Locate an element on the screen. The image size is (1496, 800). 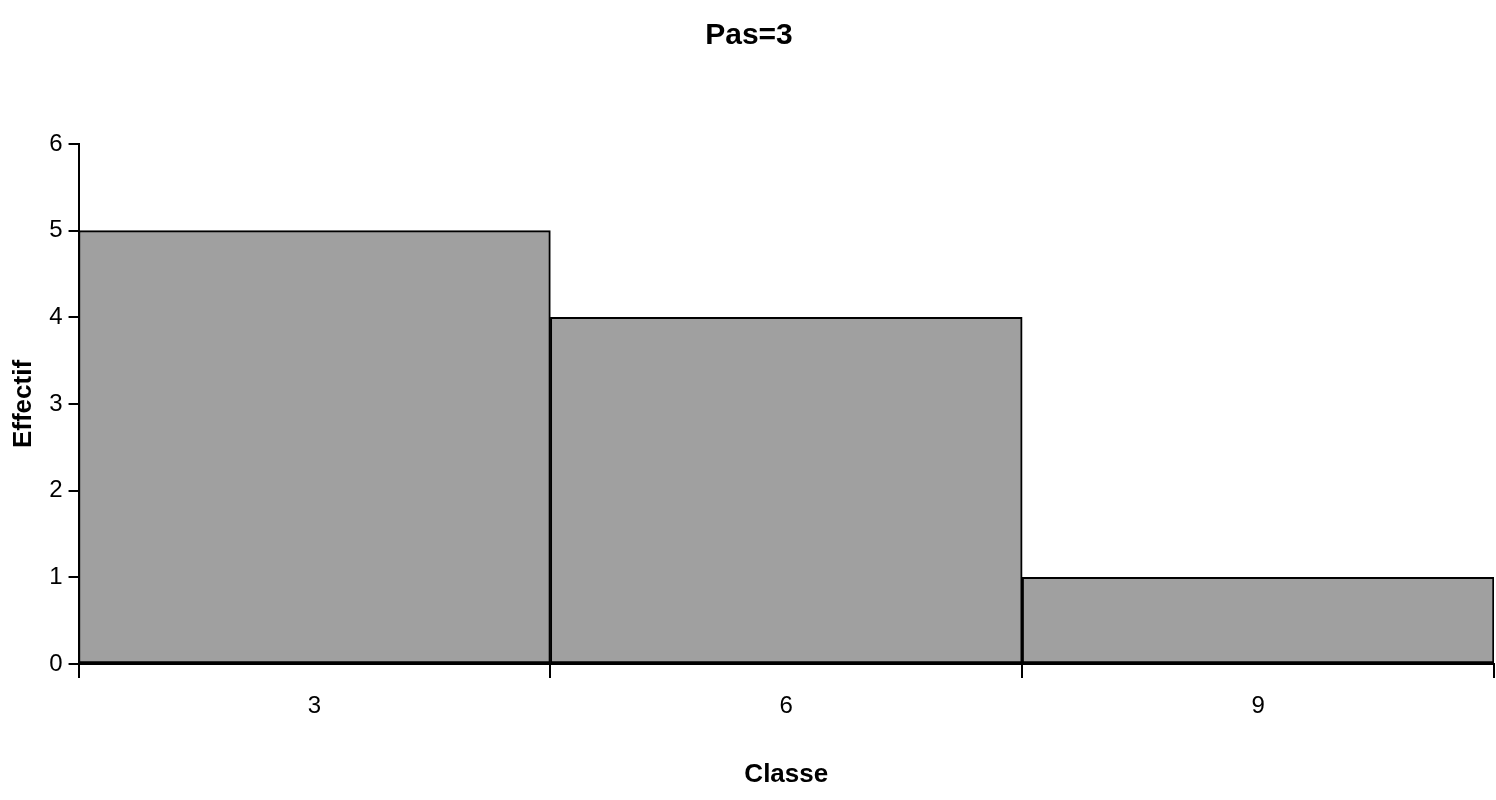
y-tick-label: 2 is located at coordinates (56, 489).